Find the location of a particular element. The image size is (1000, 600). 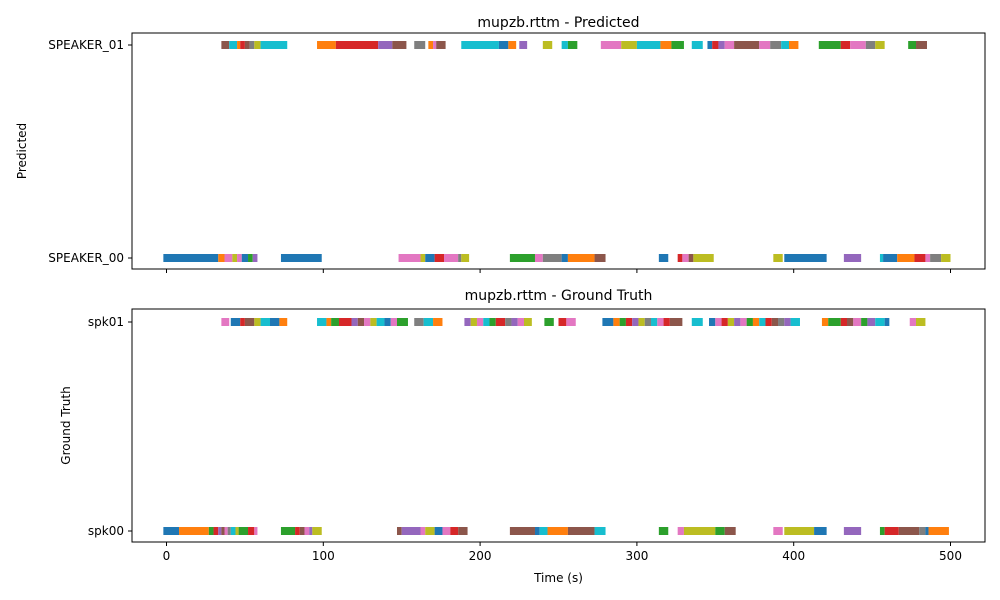

x-tick-label: 500 is located at coordinates (950, 556).